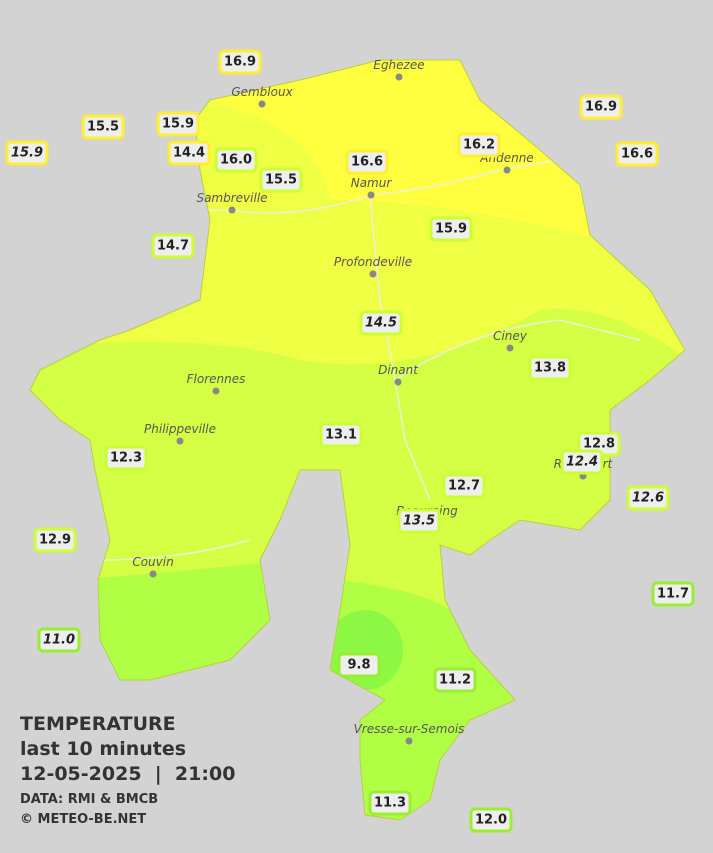 The image size is (713, 853). I want to click on reading-value: 12.3, so click(126, 458).